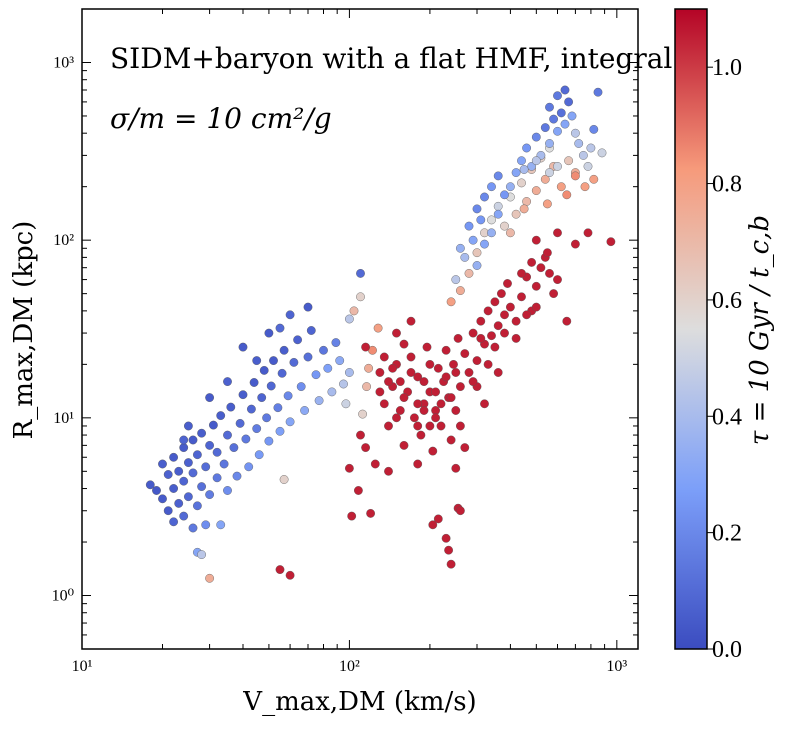 The image size is (786, 730). I want to click on y-tick-label: 10², so click(63, 240).